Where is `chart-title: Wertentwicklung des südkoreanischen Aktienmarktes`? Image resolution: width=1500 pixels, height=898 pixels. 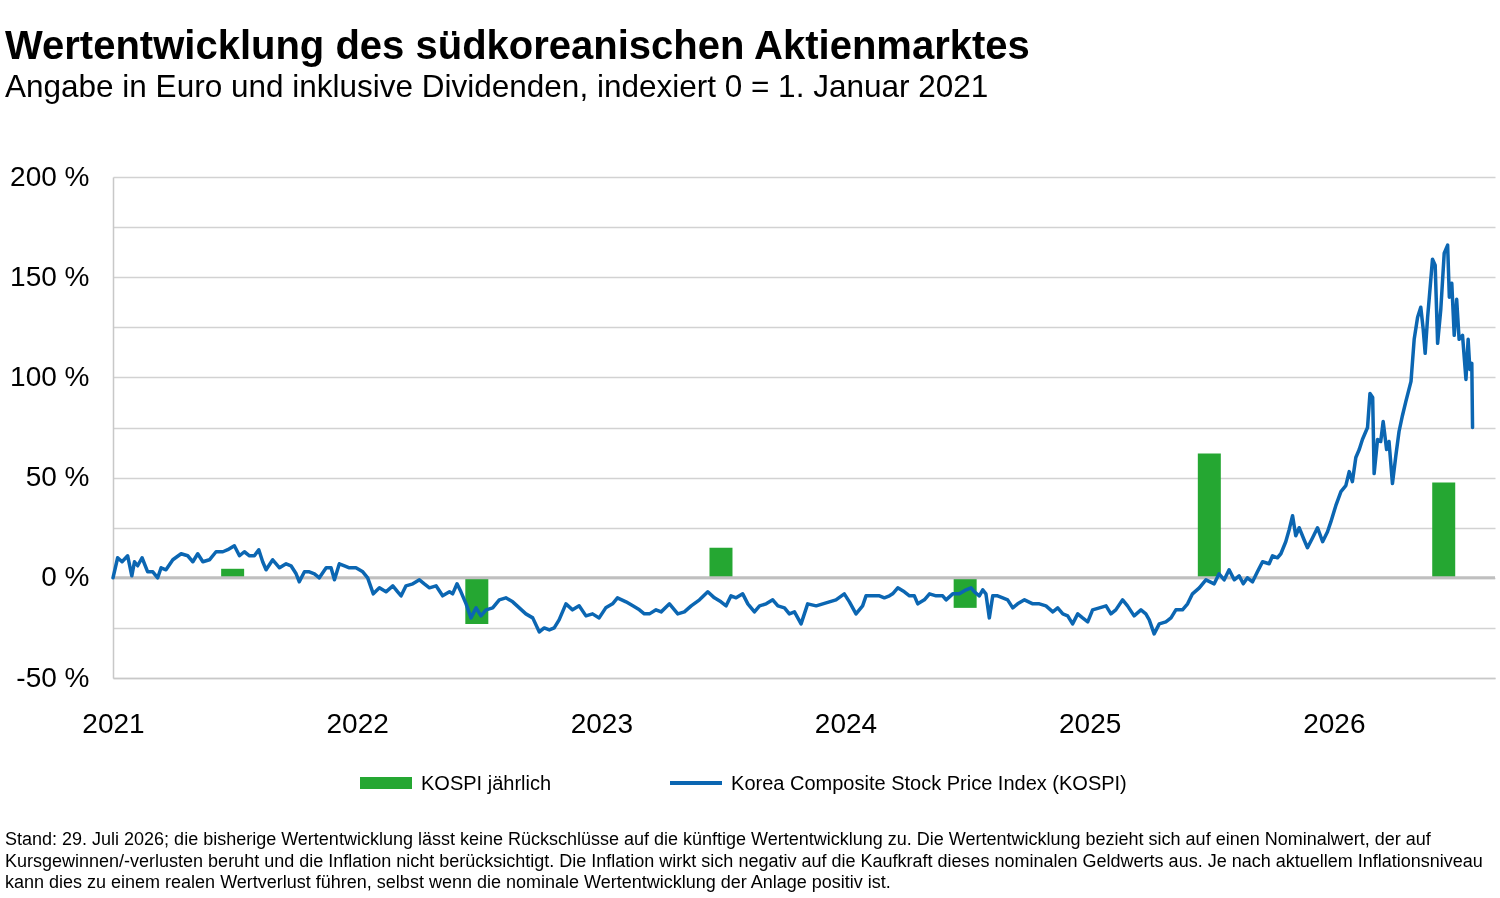 chart-title: Wertentwicklung des südkoreanischen Aktienmarktes is located at coordinates (517, 44).